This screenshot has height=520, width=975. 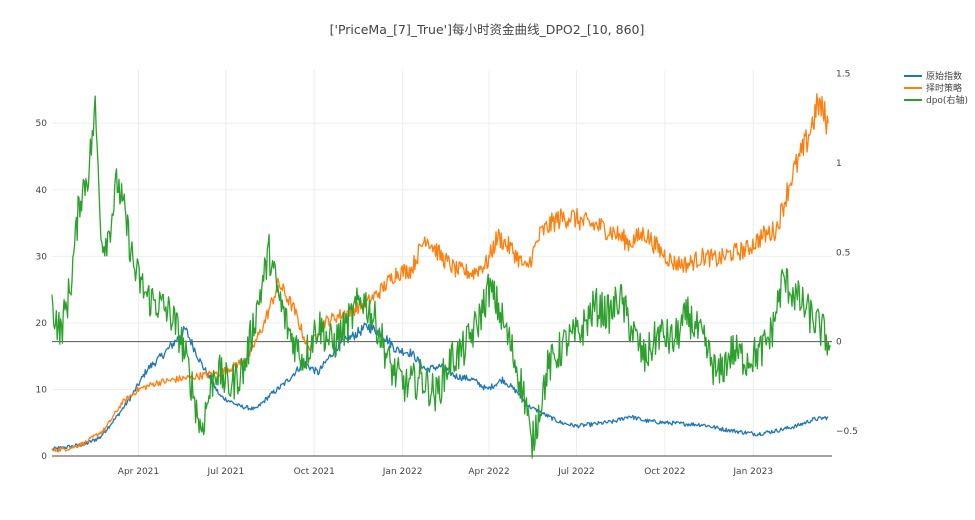 What do you see at coordinates (752, 472) in the screenshot?
I see `x-tick-label: Jan 2023` at bounding box center [752, 472].